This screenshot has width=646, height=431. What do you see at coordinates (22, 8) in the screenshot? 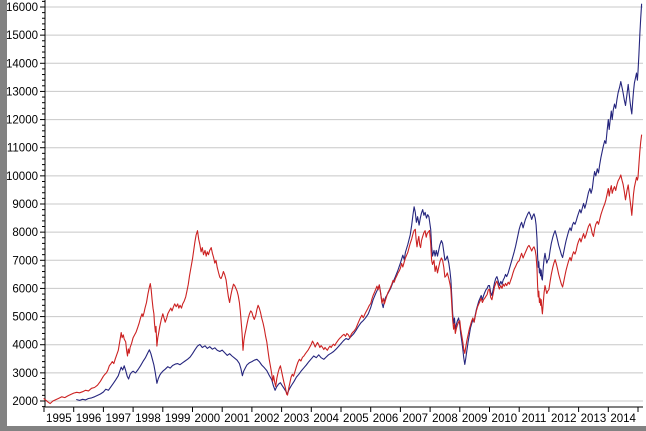
I see `y-tick-label: 16000` at bounding box center [22, 8].